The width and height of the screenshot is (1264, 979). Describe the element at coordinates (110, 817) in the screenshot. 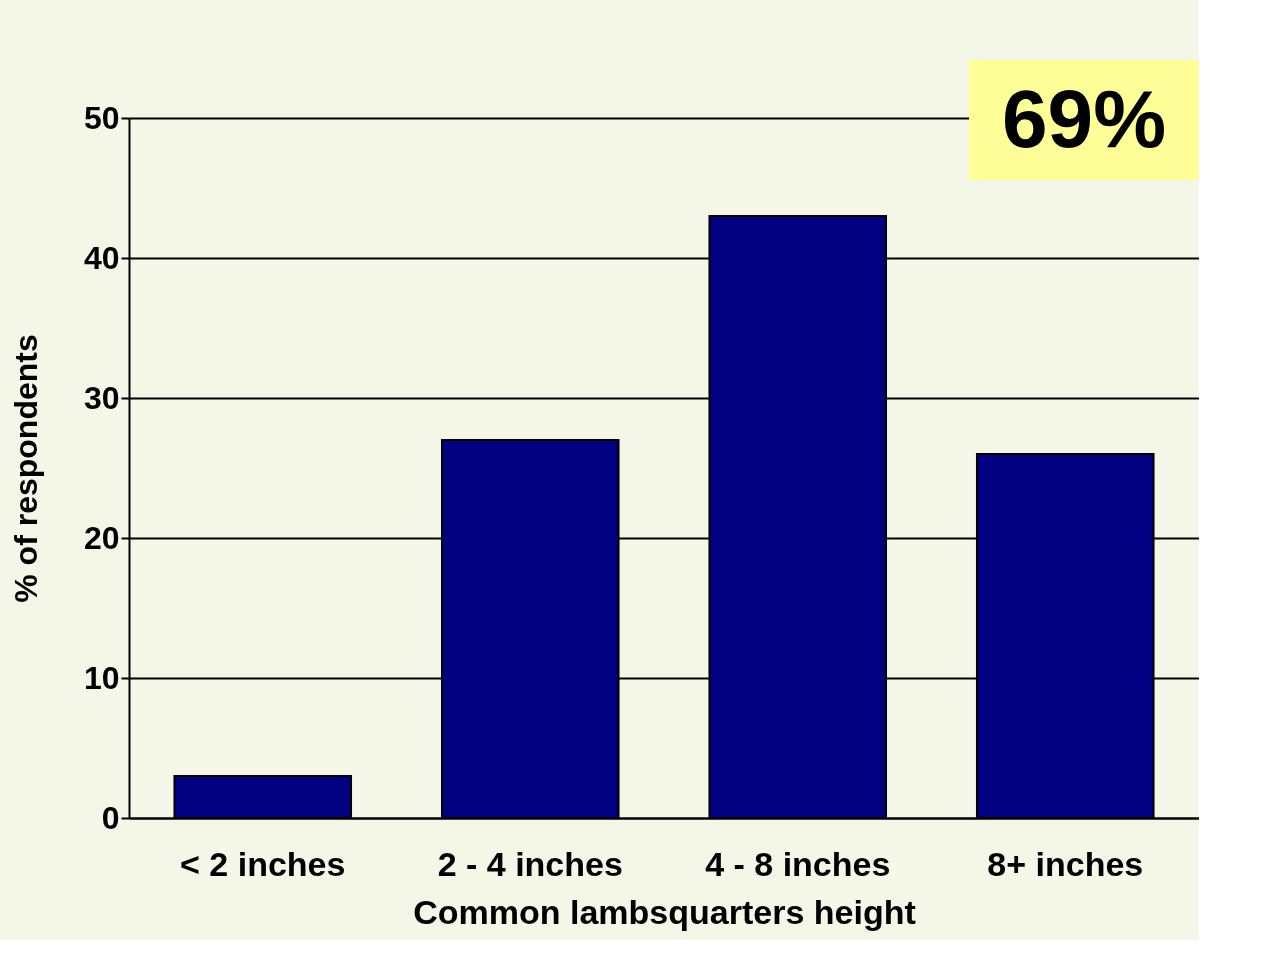

I see `y-tick-label: 0` at that location.